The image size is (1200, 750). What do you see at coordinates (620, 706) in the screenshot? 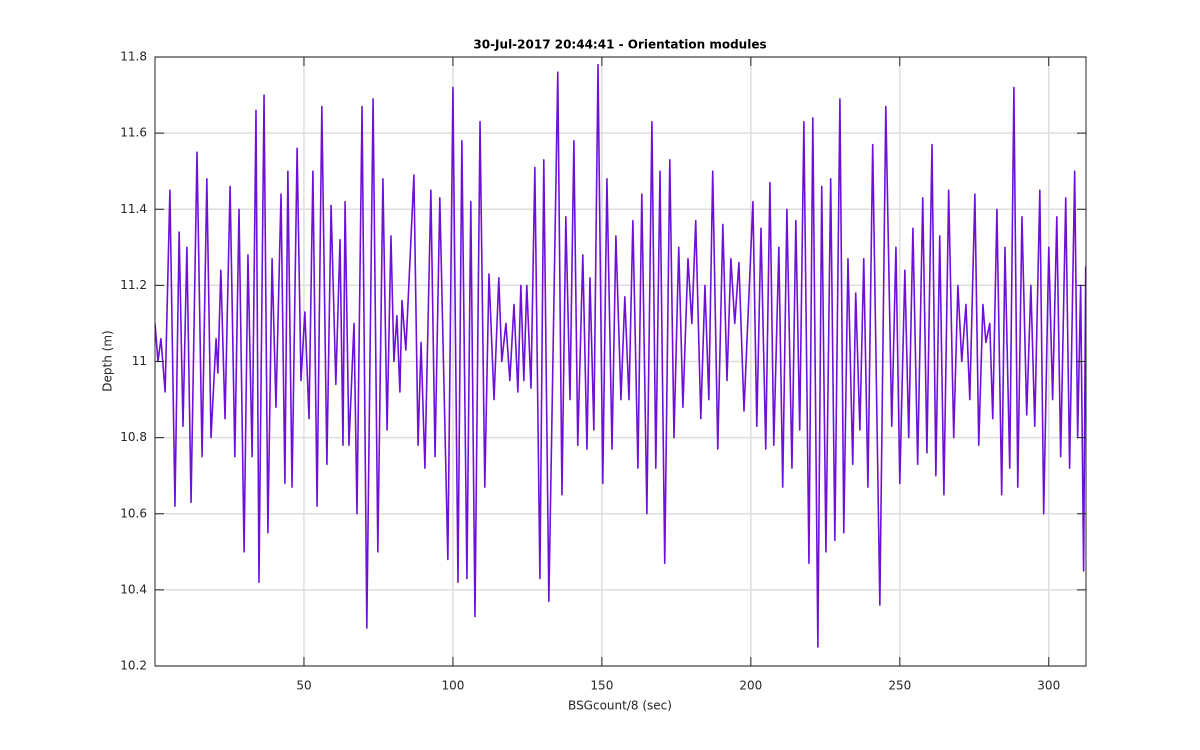
I see `x-axis-label: BSGcount/8 (sec)` at bounding box center [620, 706].